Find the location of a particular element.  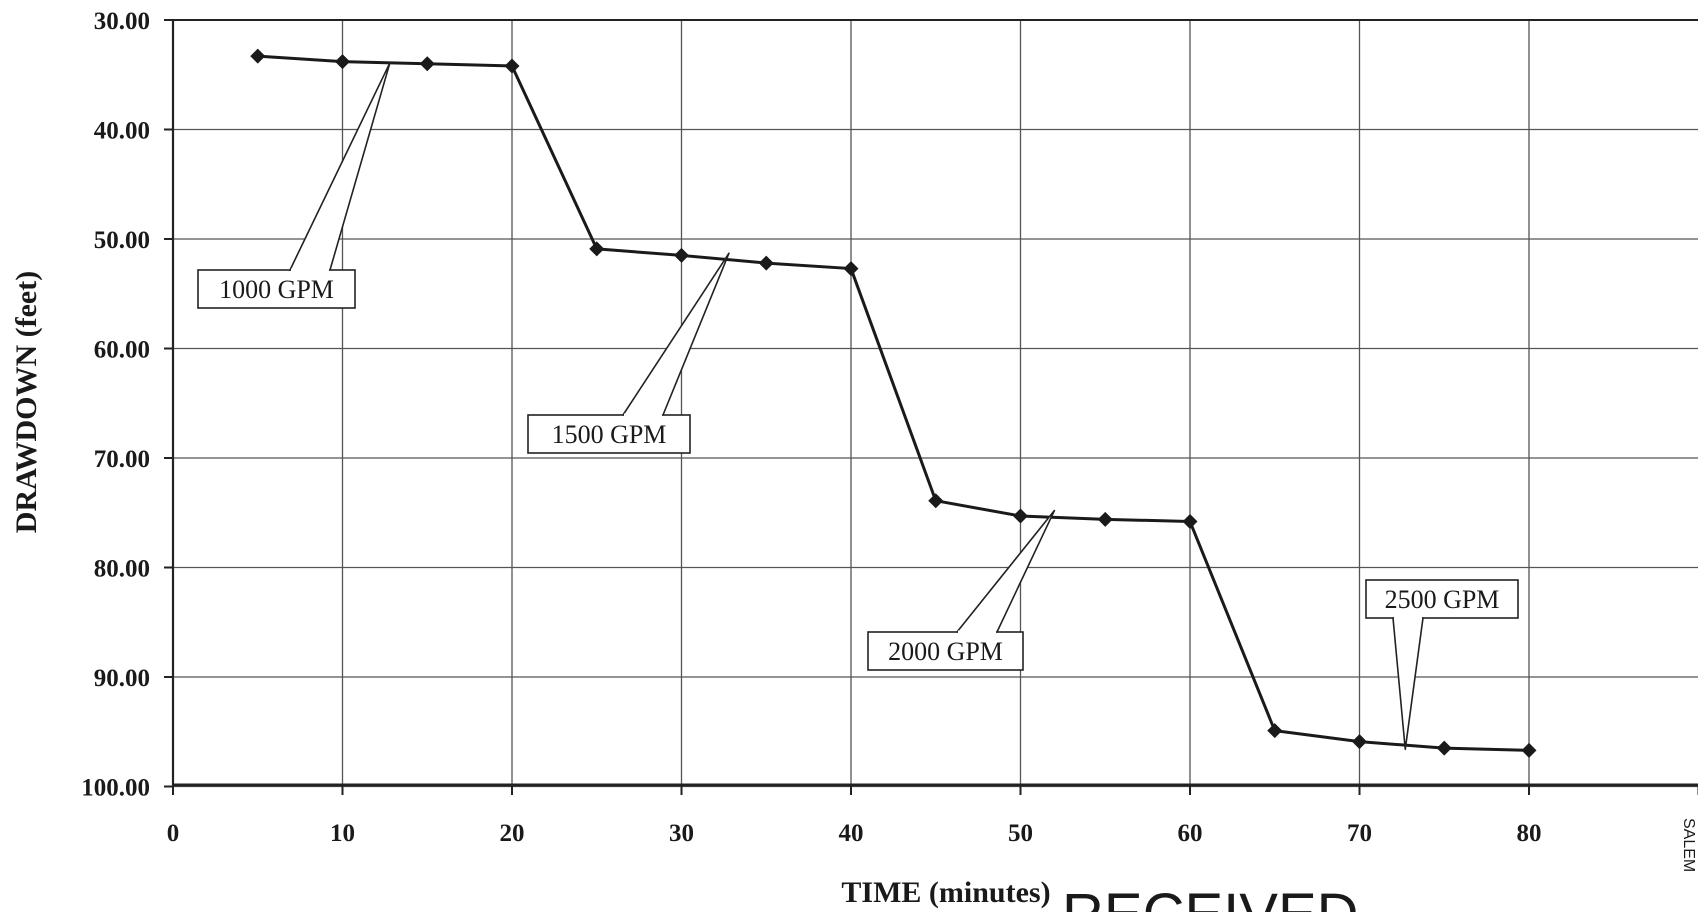

callout-2000-gpm: 2000 GPM is located at coordinates (961, 590).